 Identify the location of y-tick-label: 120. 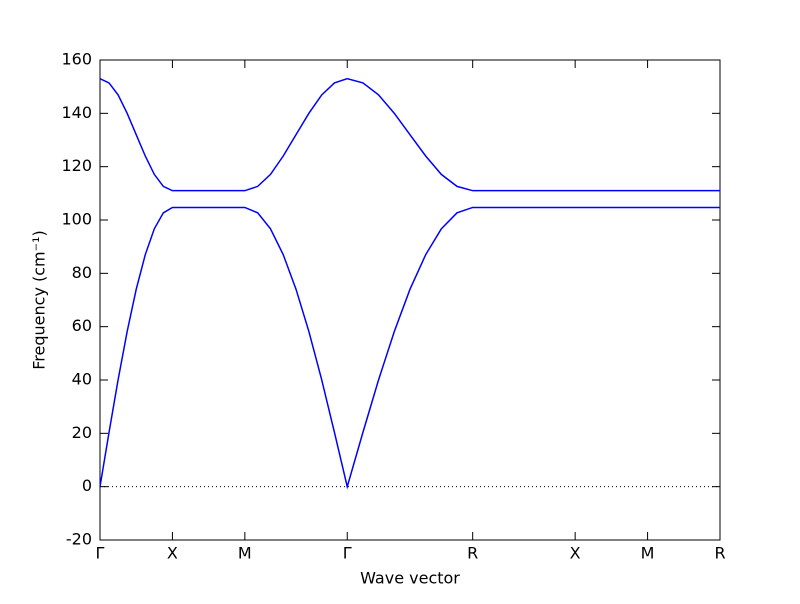
(76, 165).